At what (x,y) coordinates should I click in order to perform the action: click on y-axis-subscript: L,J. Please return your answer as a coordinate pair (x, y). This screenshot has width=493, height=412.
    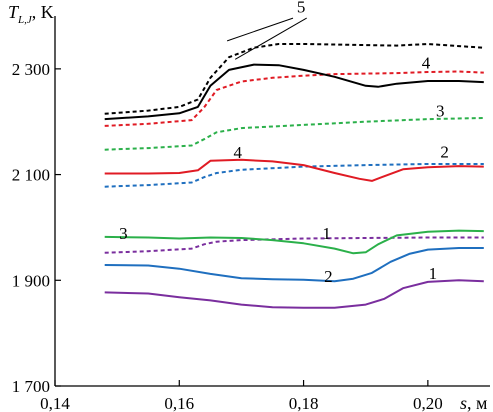
    Looking at the image, I should click on (25, 20).